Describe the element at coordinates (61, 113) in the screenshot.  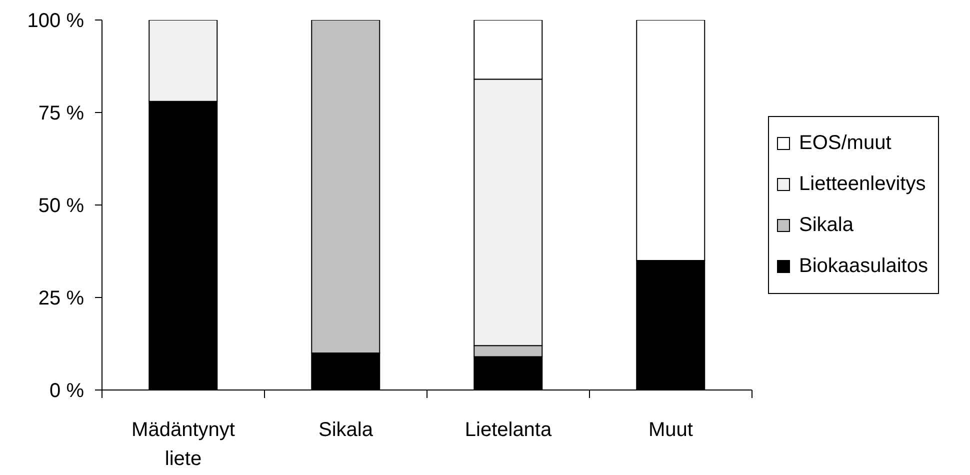
I see `y-tick-label: 75 %` at that location.